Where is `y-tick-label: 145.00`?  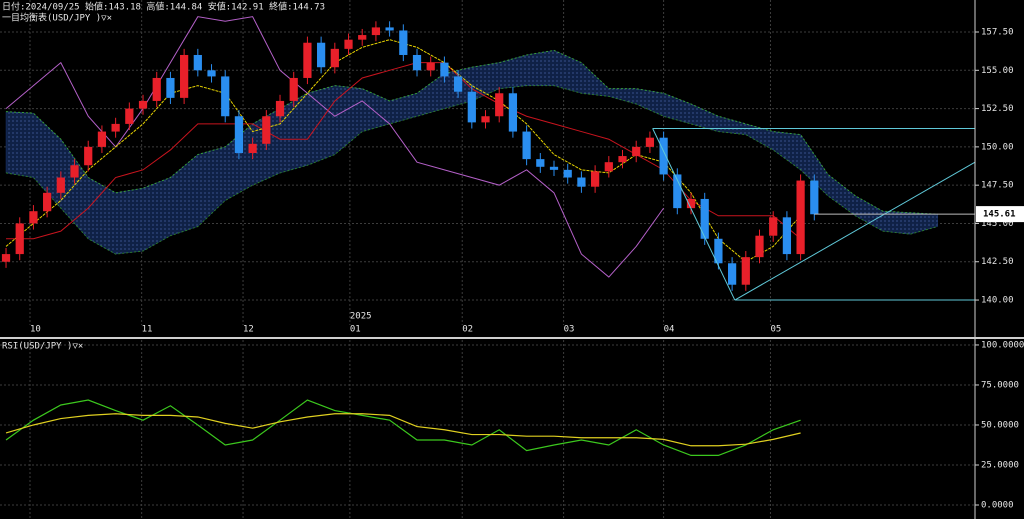 y-tick-label: 145.00 is located at coordinates (997, 224).